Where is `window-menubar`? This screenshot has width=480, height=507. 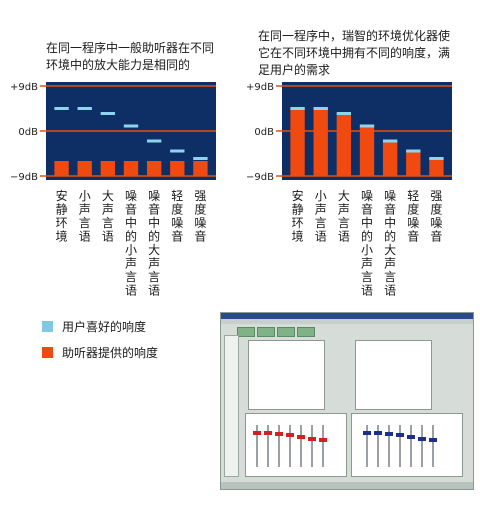
window-menubar is located at coordinates (347, 321).